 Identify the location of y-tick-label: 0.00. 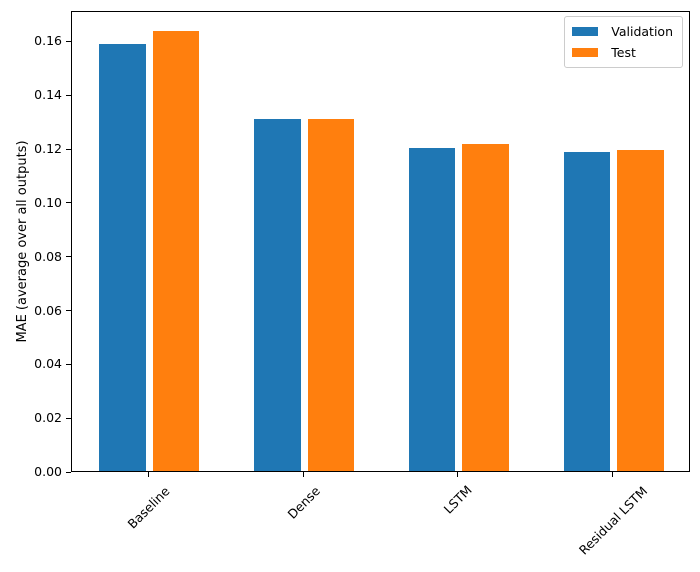
(48, 471).